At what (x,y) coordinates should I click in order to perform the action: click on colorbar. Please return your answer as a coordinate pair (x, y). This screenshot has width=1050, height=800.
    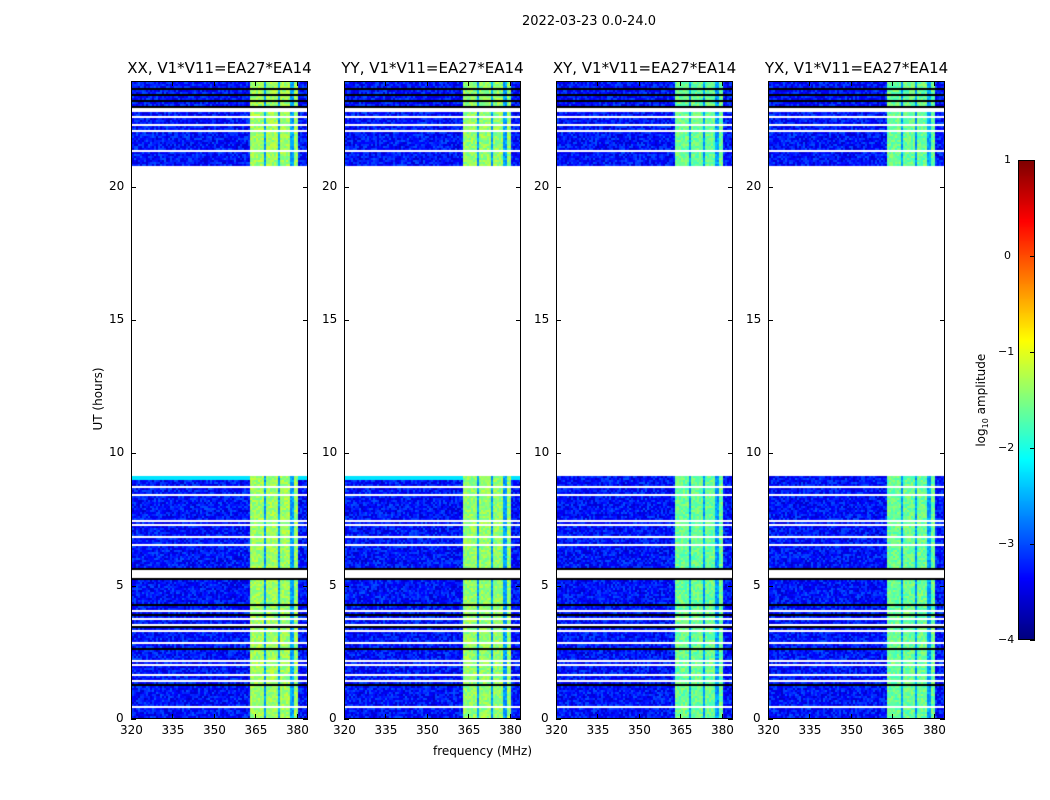
    Looking at the image, I should click on (1026, 400).